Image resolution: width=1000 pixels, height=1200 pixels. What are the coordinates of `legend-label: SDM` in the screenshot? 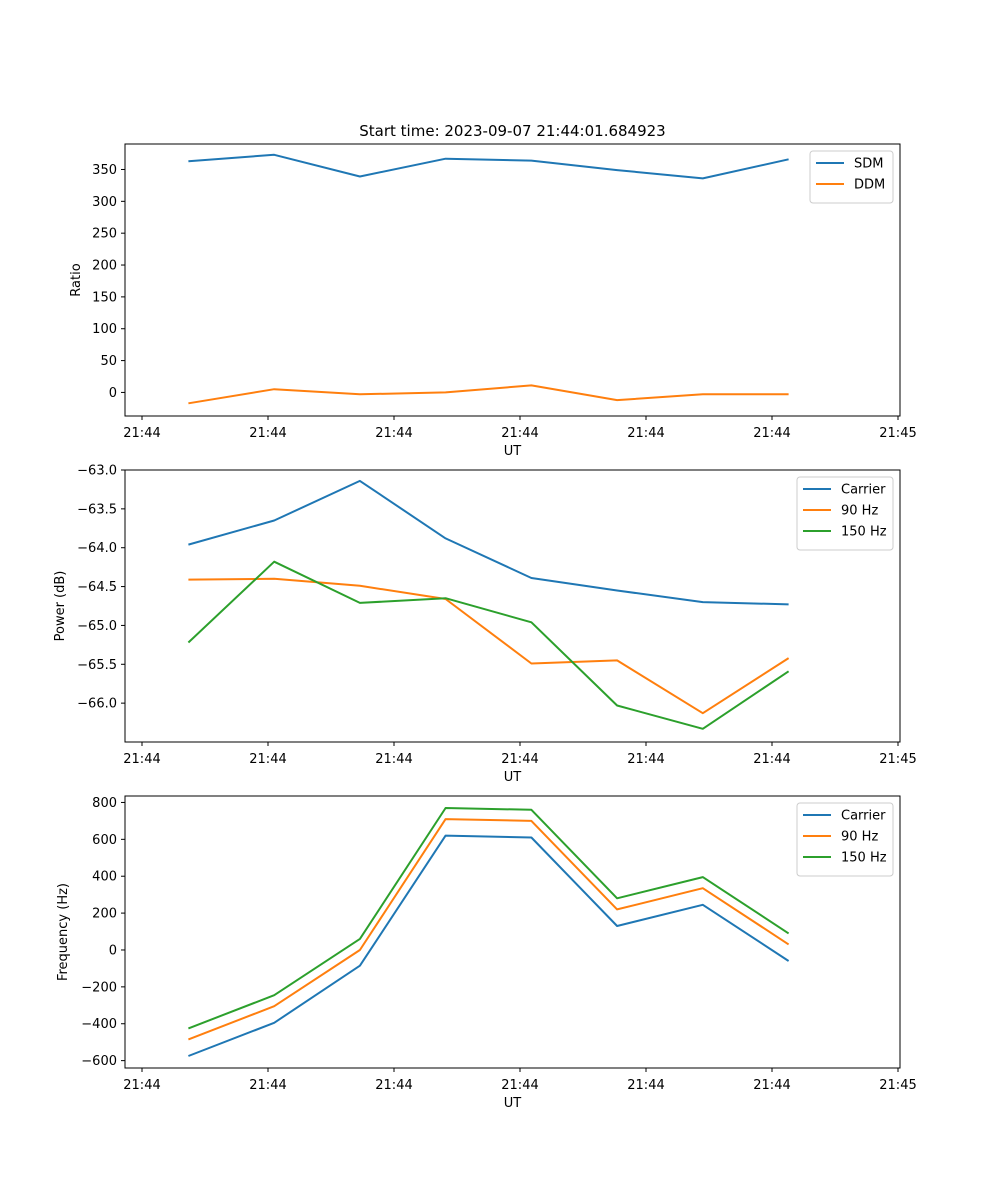 It's located at (868, 164).